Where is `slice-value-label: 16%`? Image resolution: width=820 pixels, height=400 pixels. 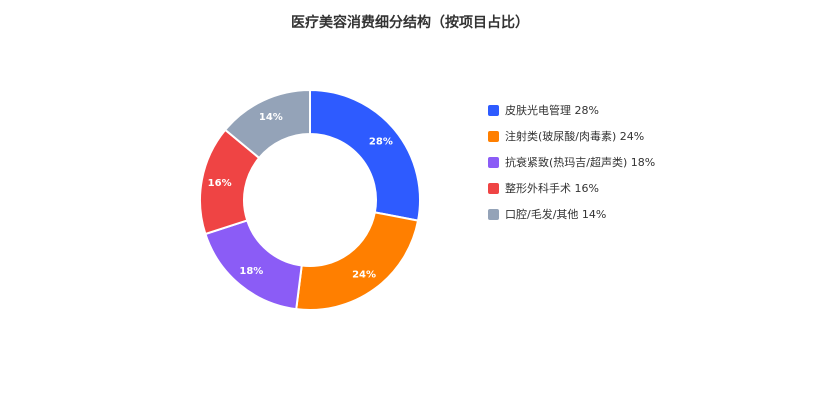 slice-value-label: 16% is located at coordinates (220, 183).